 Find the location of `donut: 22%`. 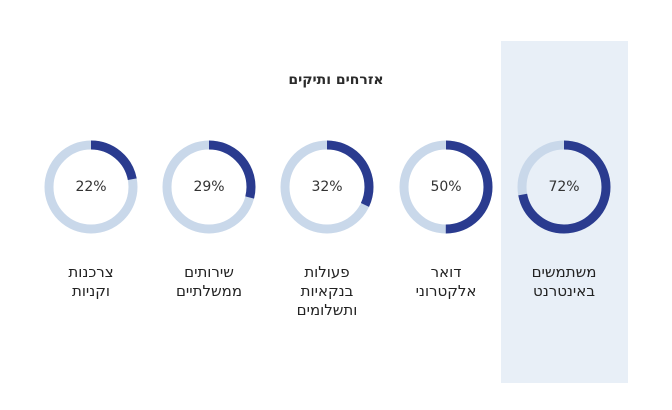

donut: 22% is located at coordinates (91, 187).